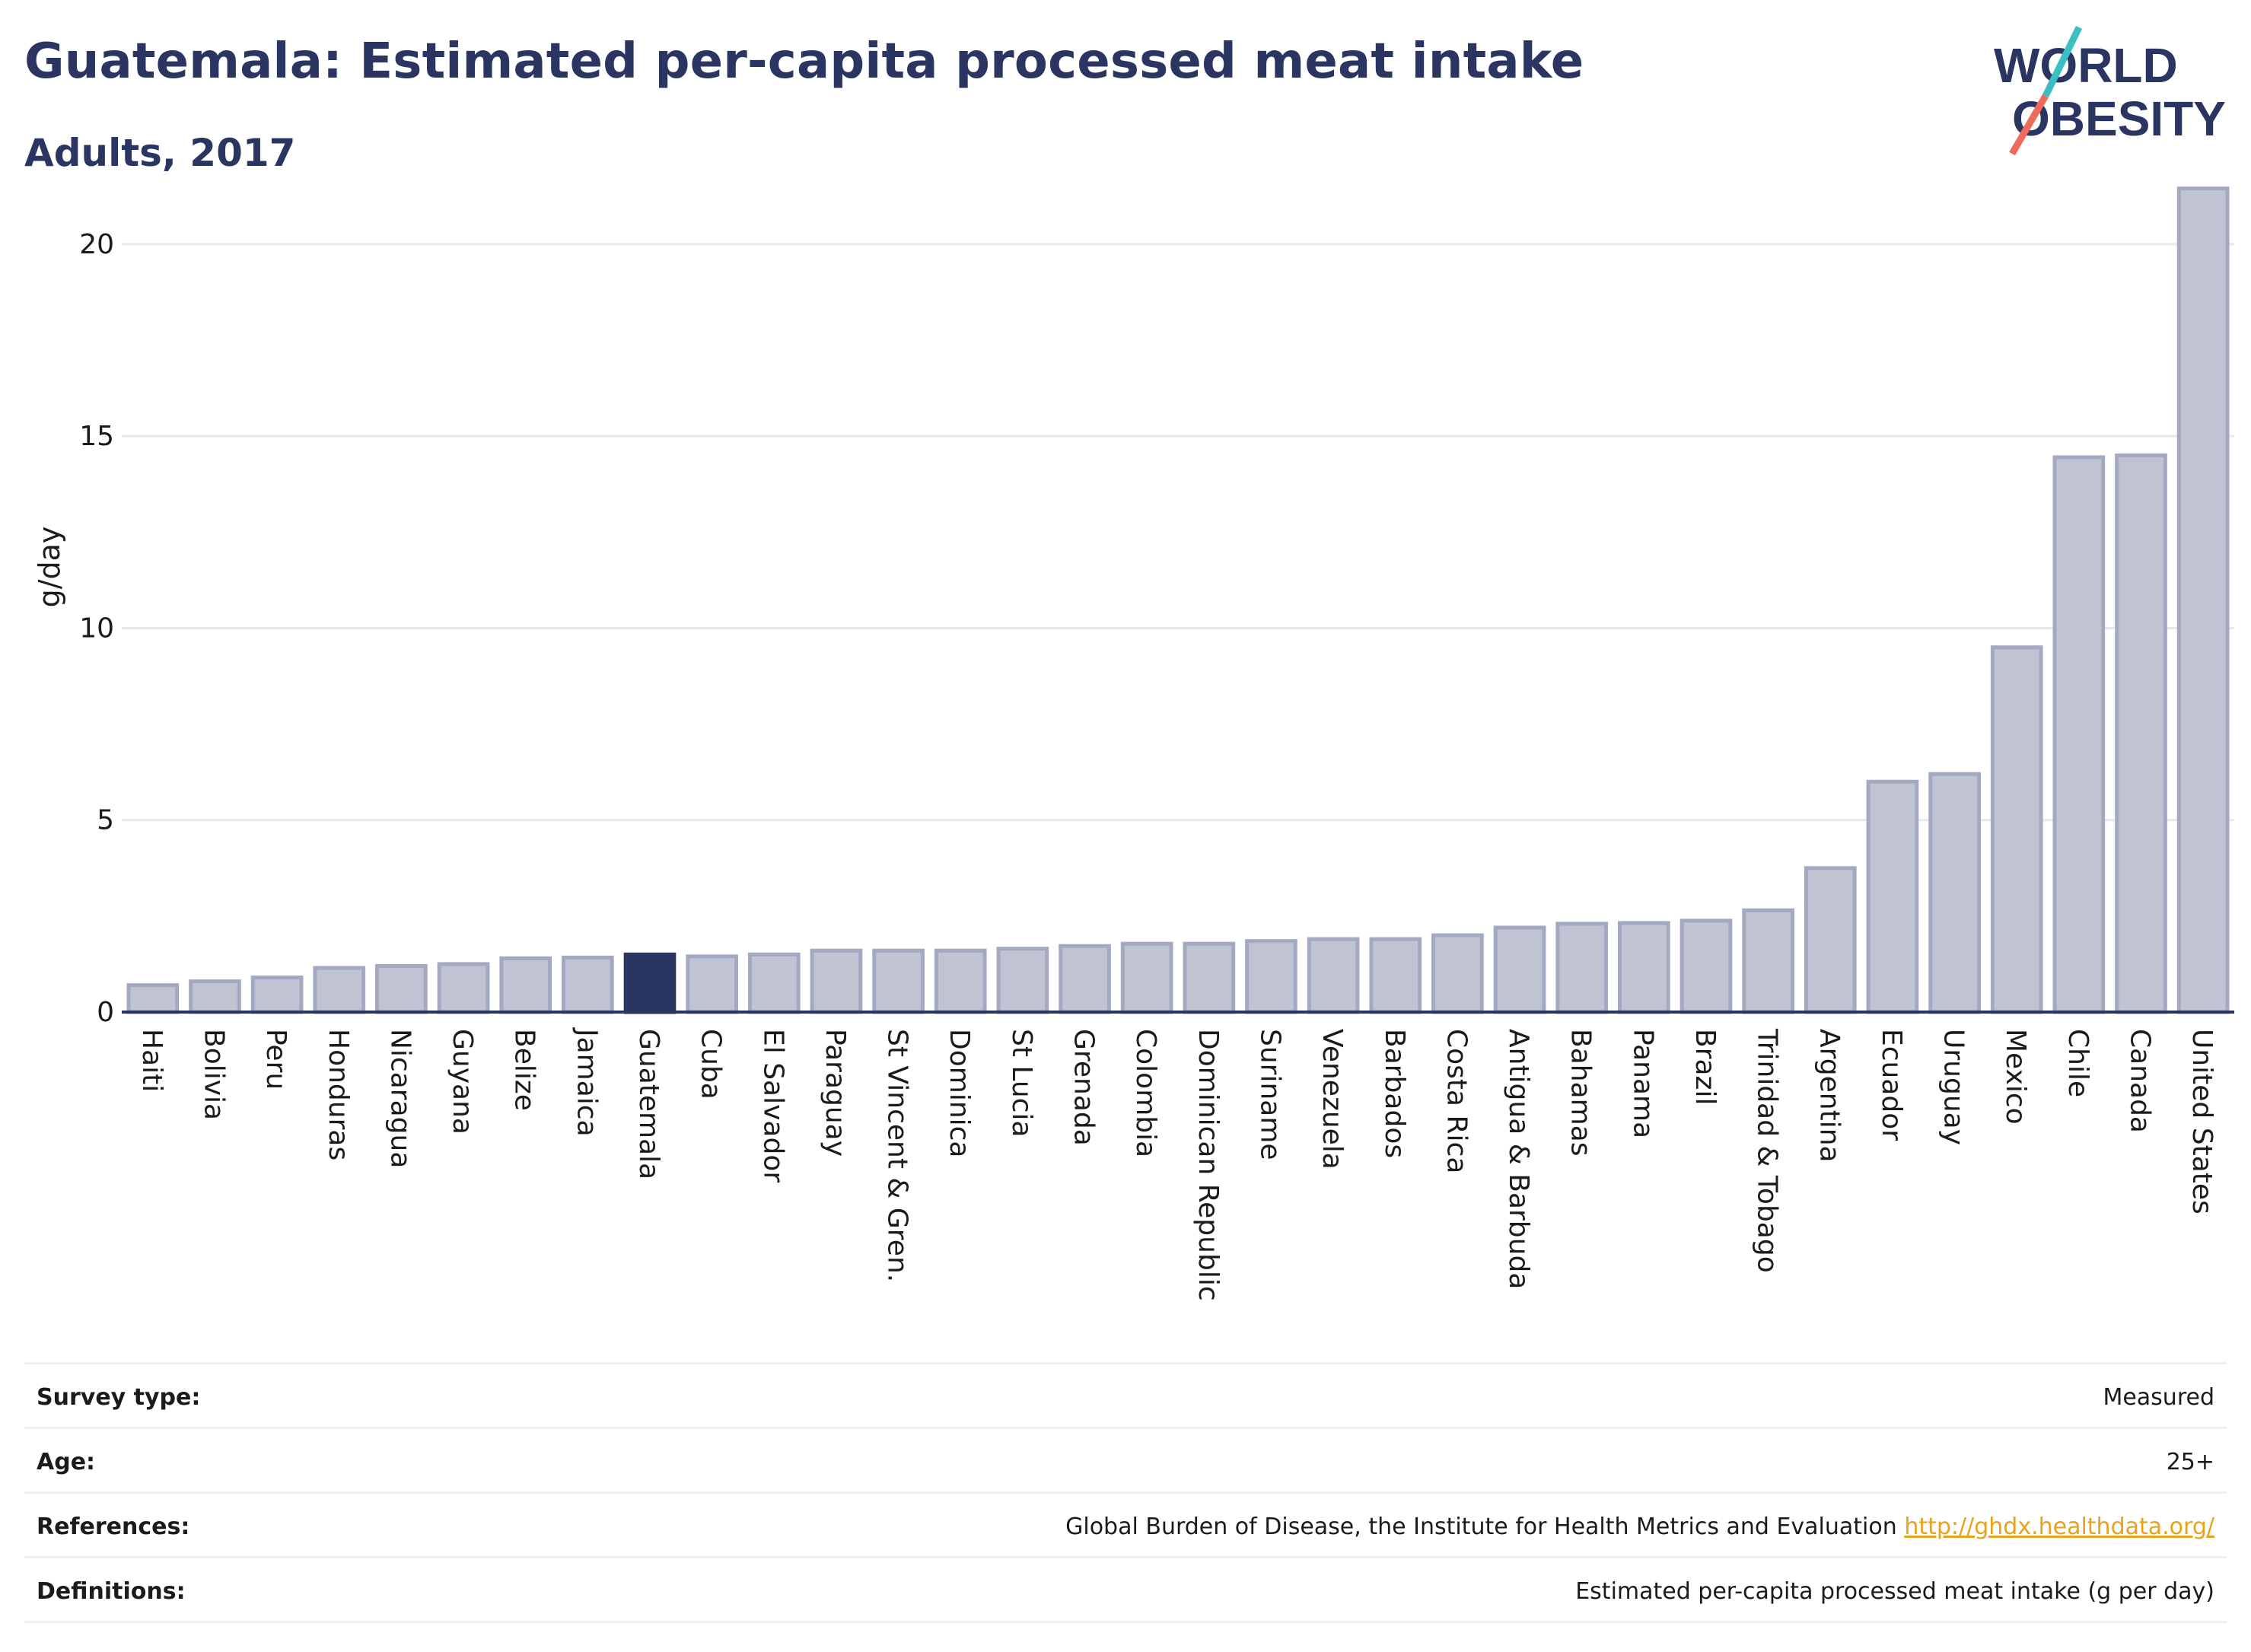 The height and width of the screenshot is (1652, 2251). I want to click on x-tick-label: St Vincent & Gren., so click(897, 1155).